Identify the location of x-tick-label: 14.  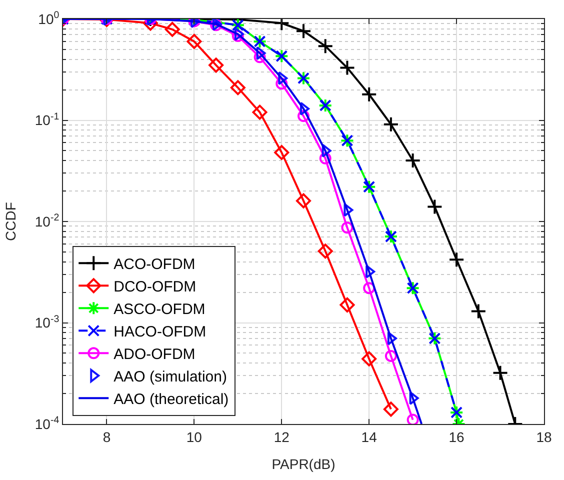
(369, 436).